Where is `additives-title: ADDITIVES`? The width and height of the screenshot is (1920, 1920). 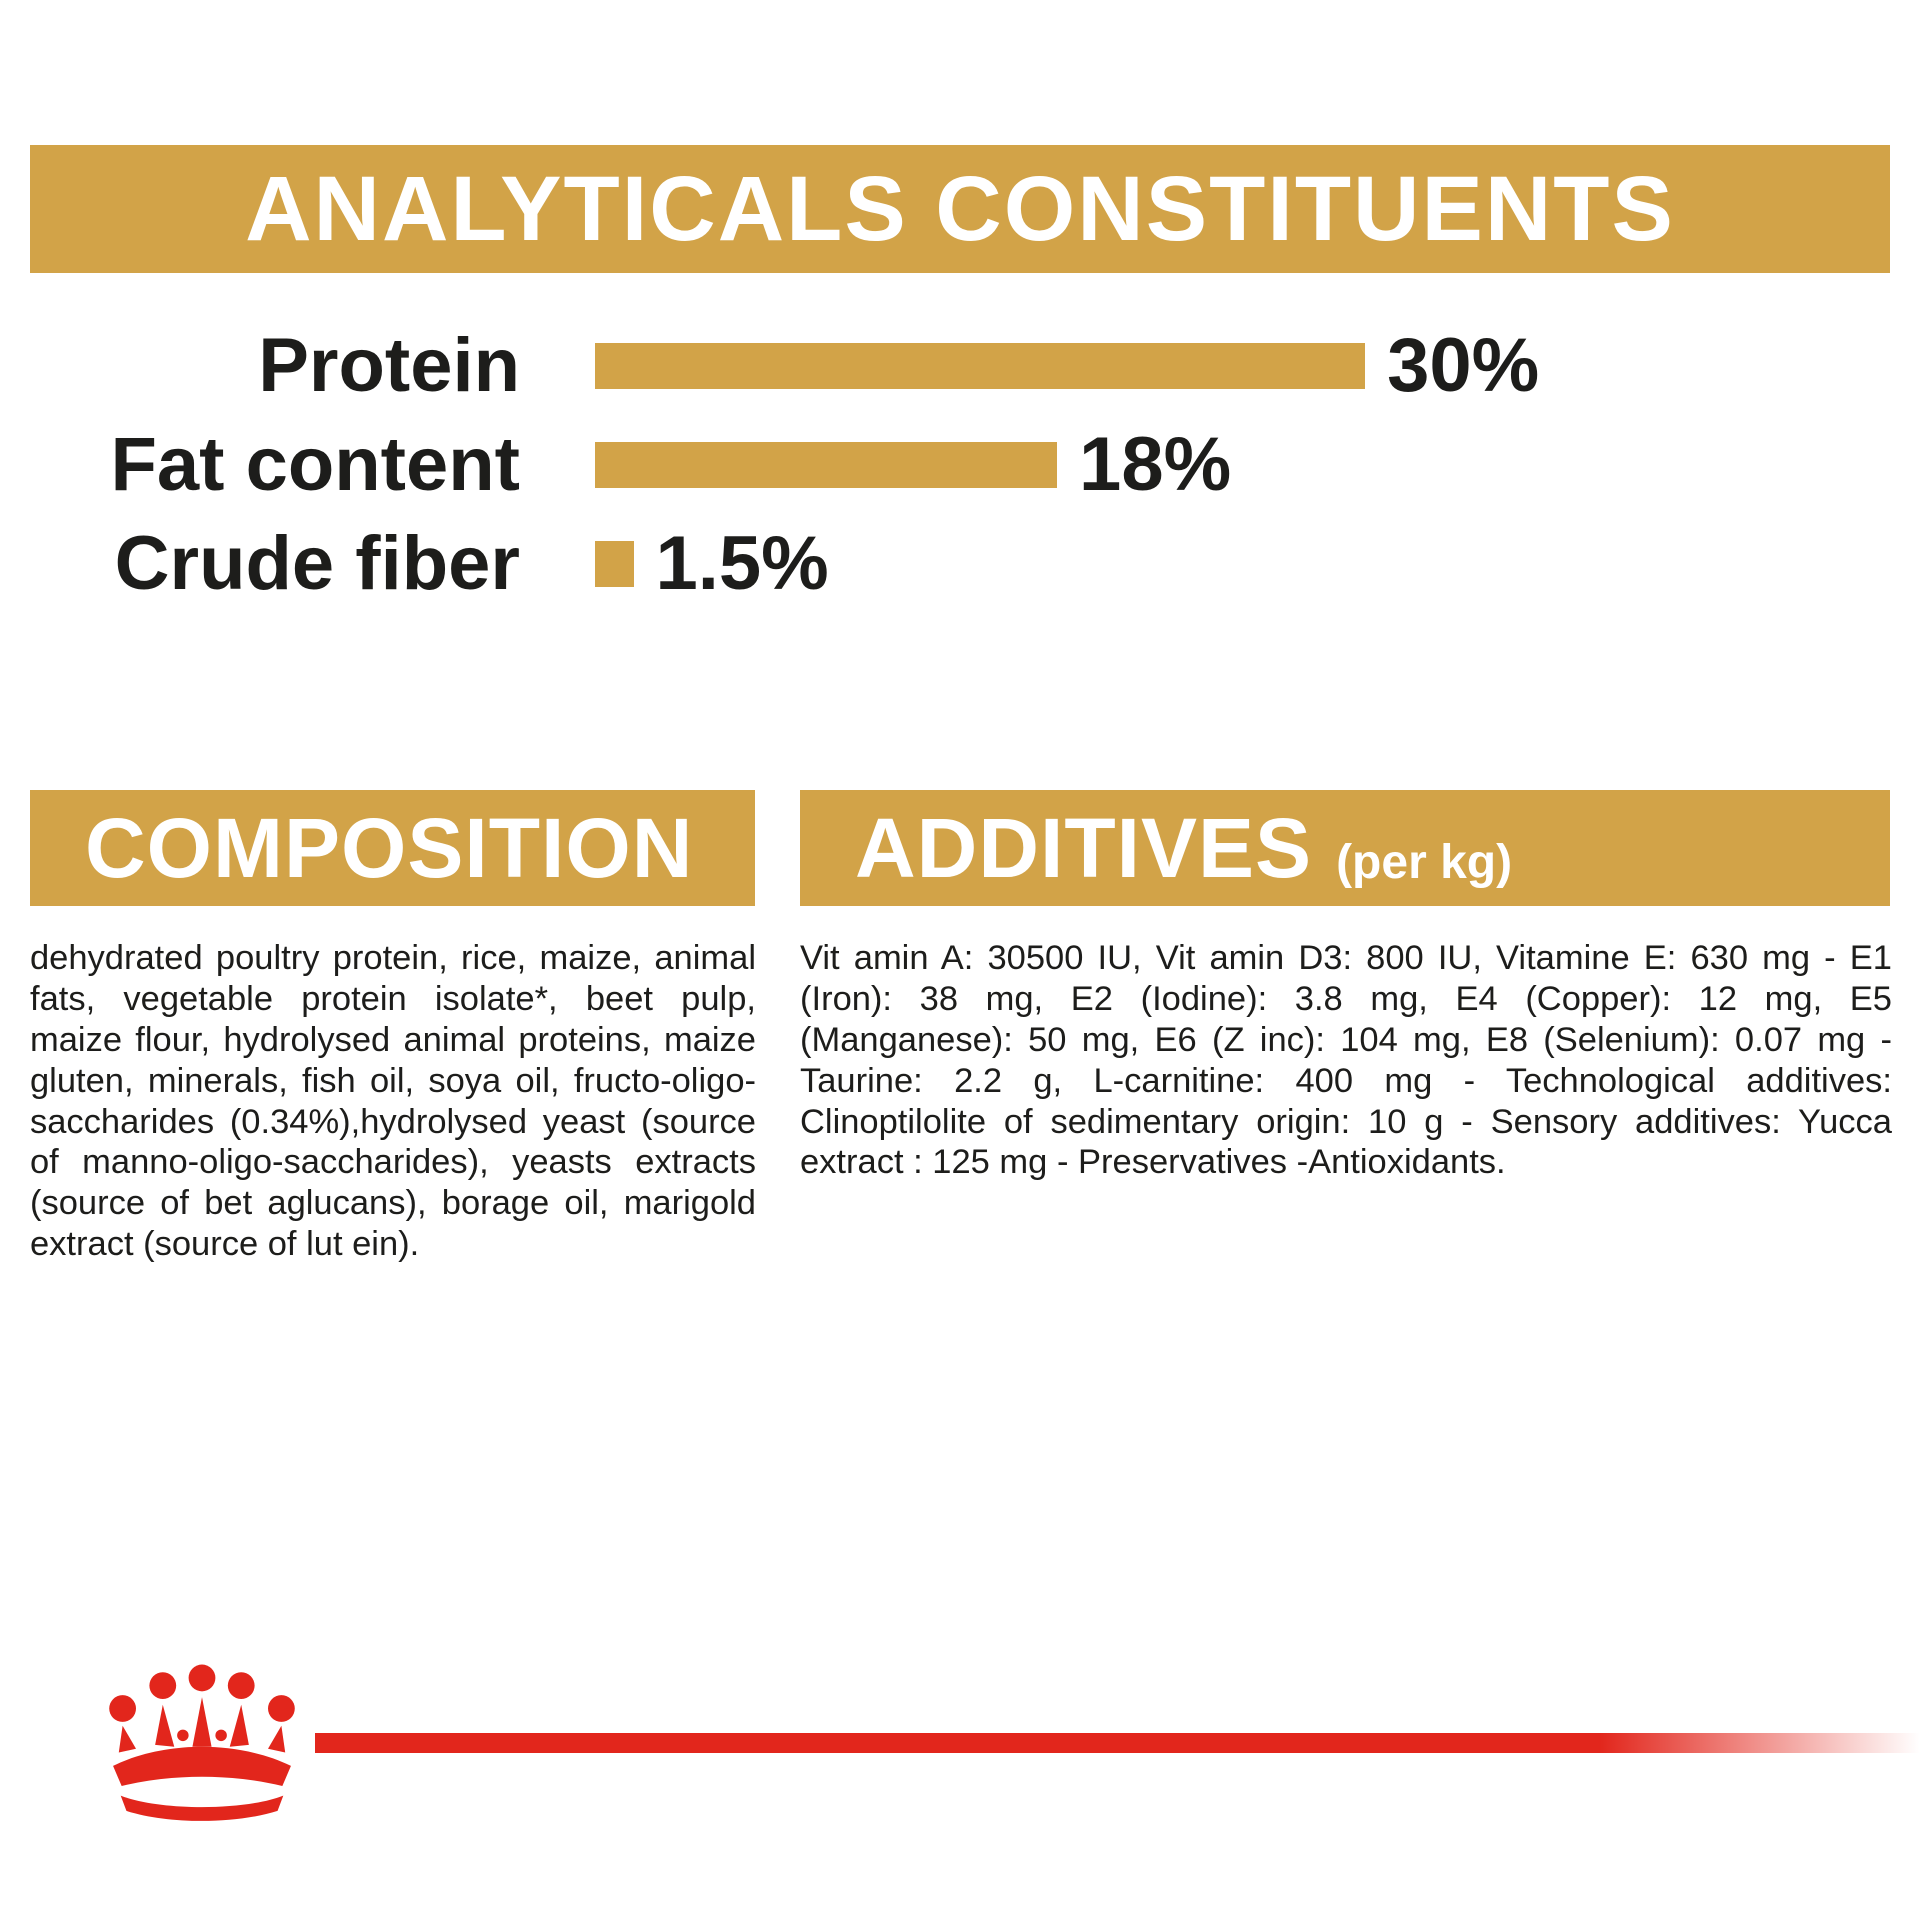
additives-title: ADDITIVES is located at coordinates (1084, 847).